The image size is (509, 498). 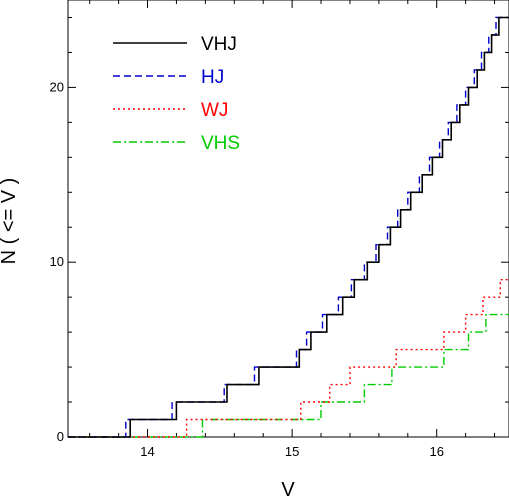 I want to click on y-tick-label: 20, so click(x=57, y=86).